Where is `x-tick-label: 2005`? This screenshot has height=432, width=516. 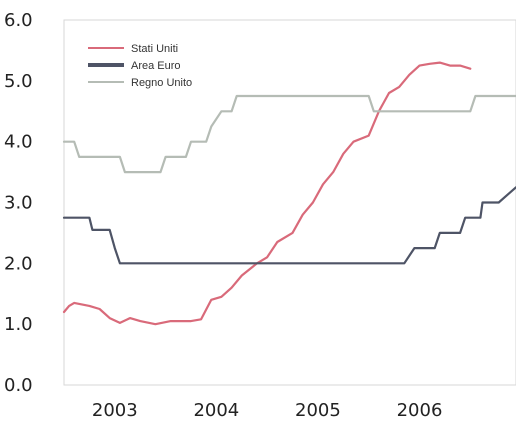 x-tick-label: 2005 is located at coordinates (318, 410).